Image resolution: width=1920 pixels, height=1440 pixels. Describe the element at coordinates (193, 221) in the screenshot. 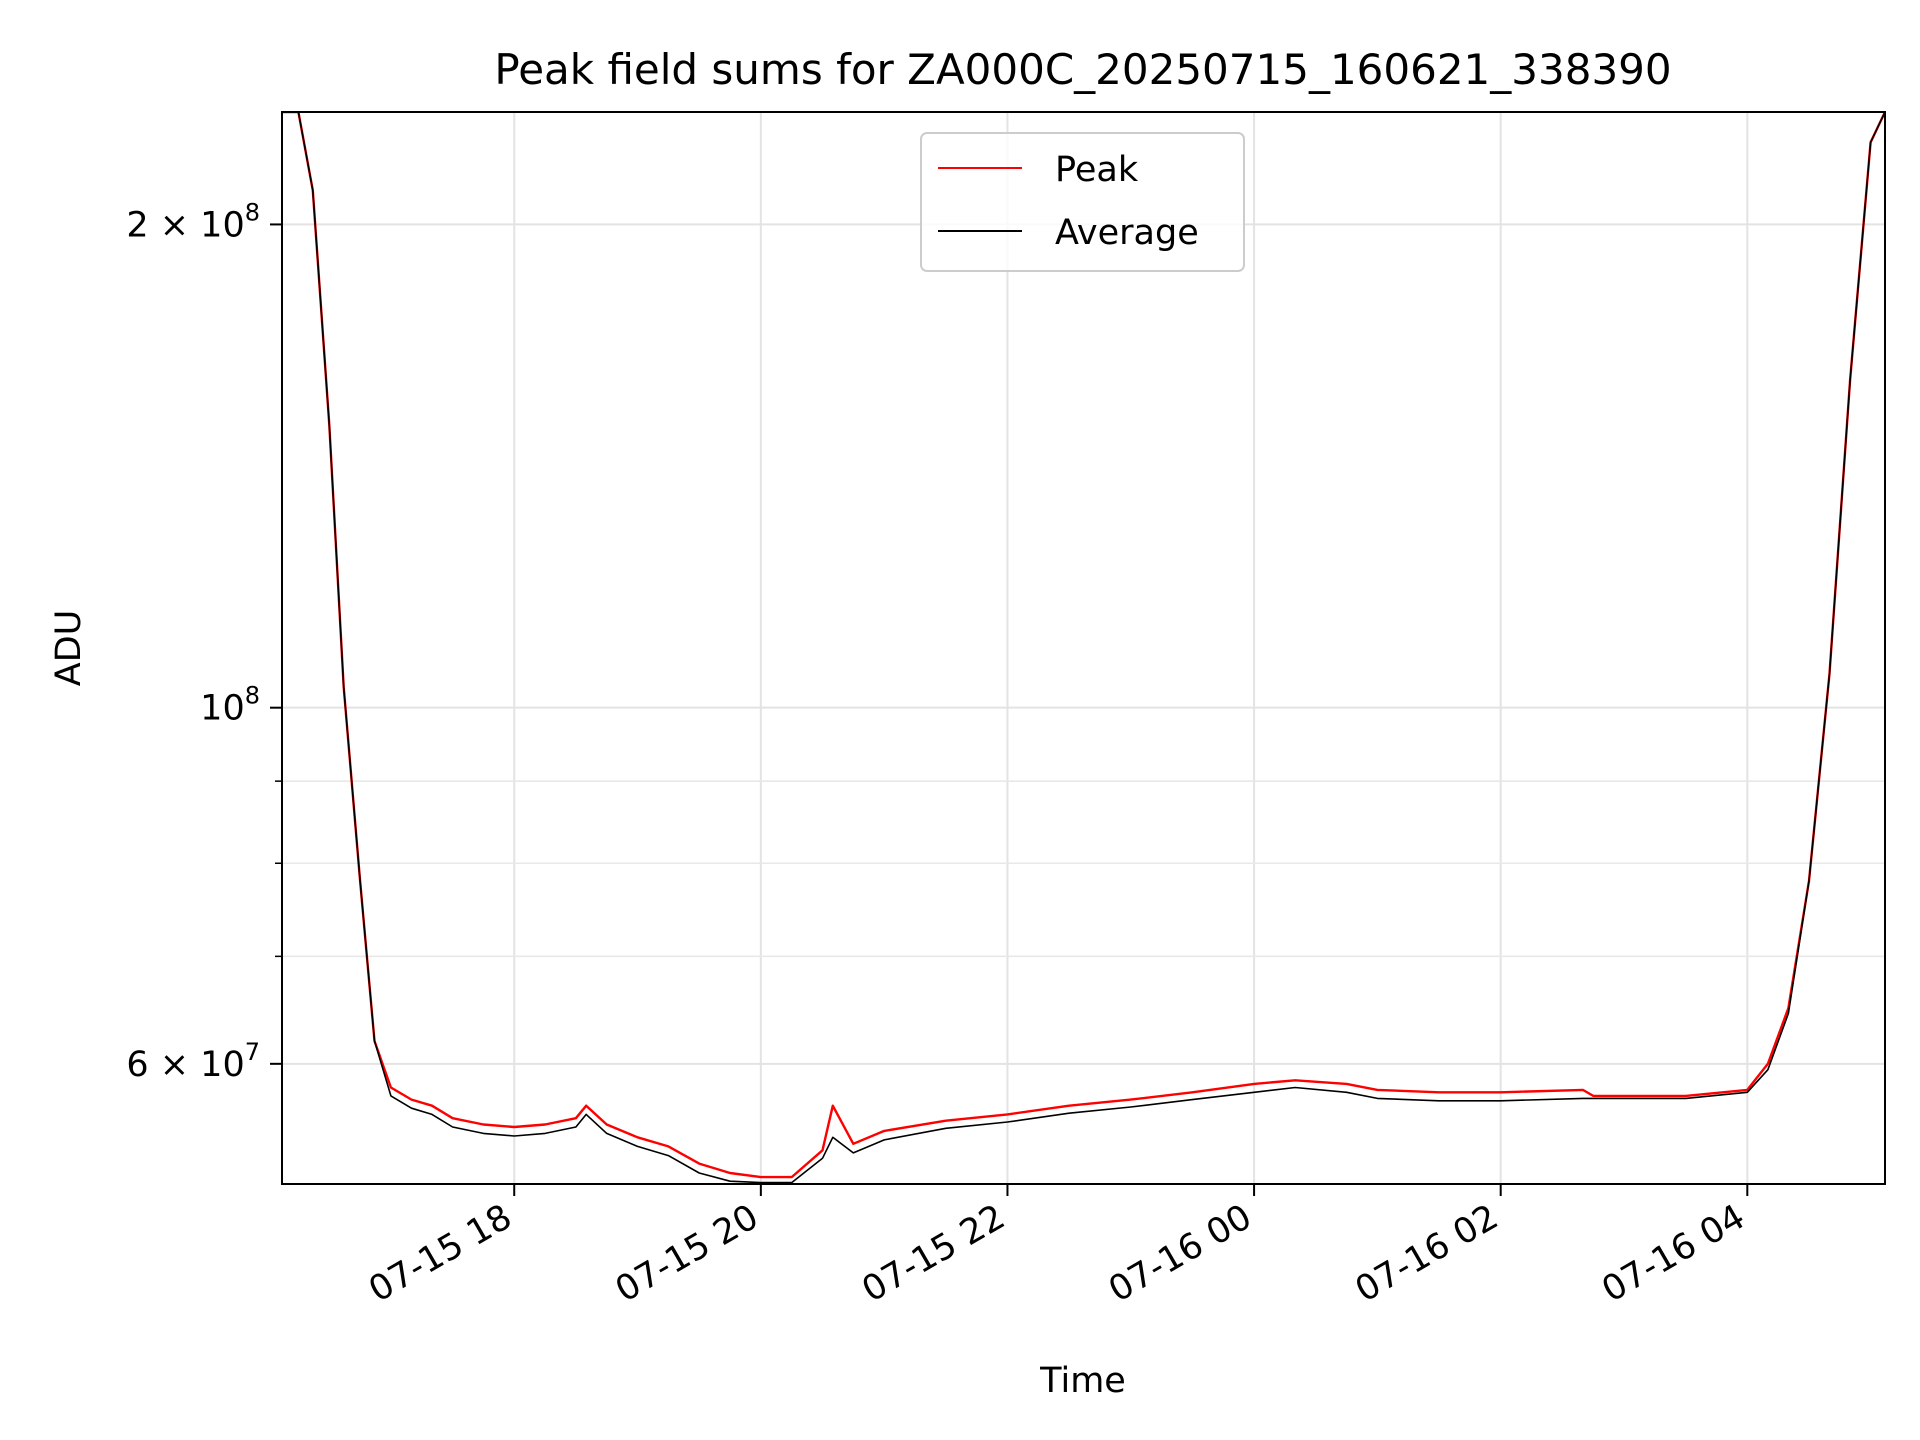

I see `y-tick-label: 2 × 108` at that location.